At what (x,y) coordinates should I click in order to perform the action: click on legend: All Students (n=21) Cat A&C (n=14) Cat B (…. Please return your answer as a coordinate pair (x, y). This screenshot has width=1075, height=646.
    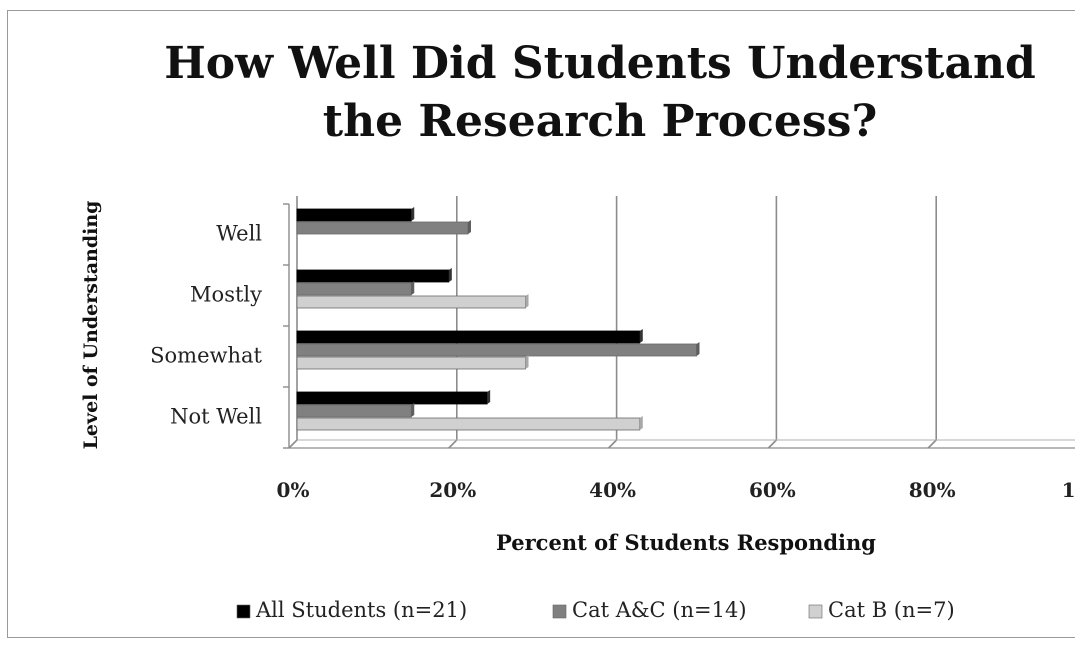
    Looking at the image, I should click on (595, 610).